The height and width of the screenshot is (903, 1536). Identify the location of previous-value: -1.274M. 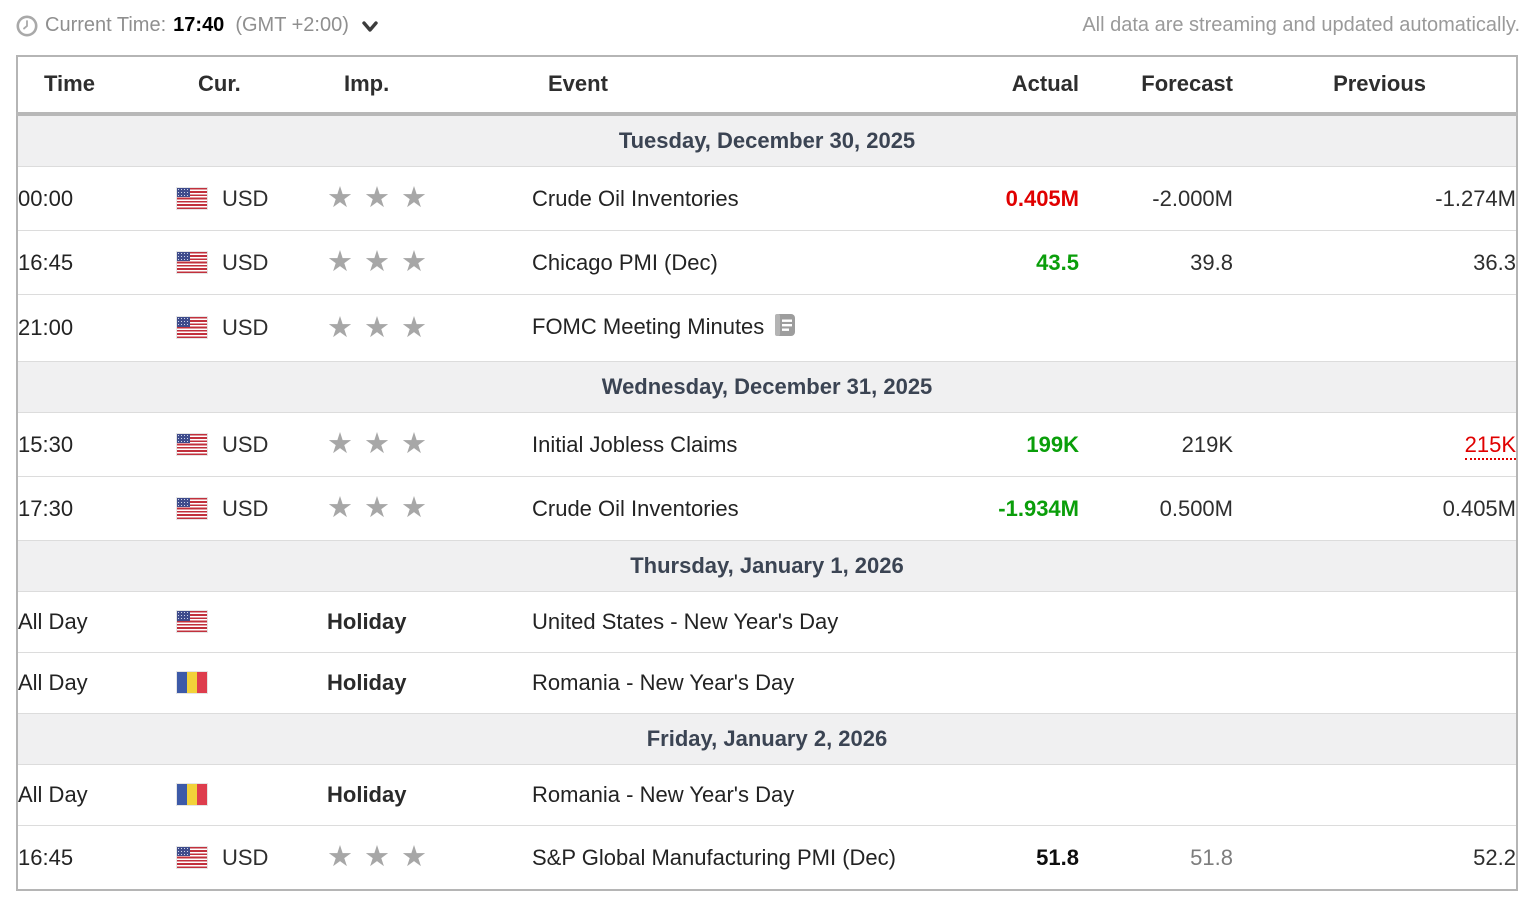
(1475, 198).